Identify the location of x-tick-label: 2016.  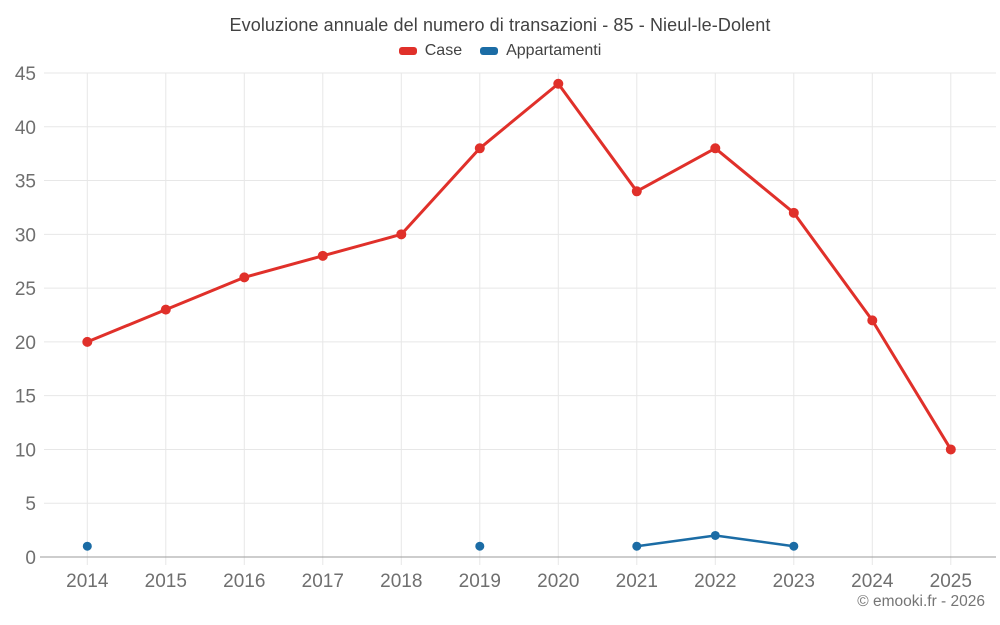
(244, 581).